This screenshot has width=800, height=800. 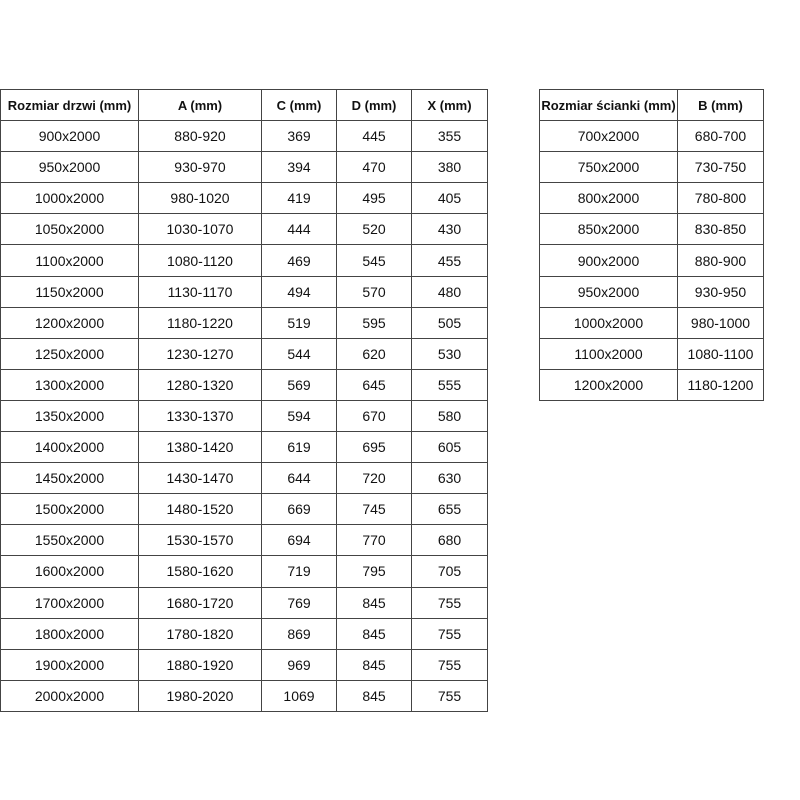 What do you see at coordinates (449, 167) in the screenshot?
I see `table-cell: 380` at bounding box center [449, 167].